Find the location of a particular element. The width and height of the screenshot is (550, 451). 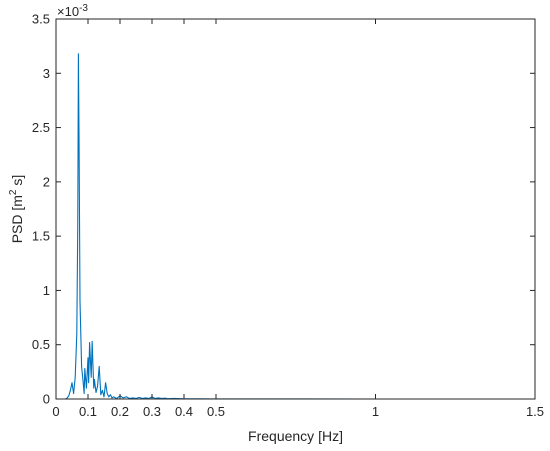

y-axis-label-end: s] is located at coordinates (17, 182).